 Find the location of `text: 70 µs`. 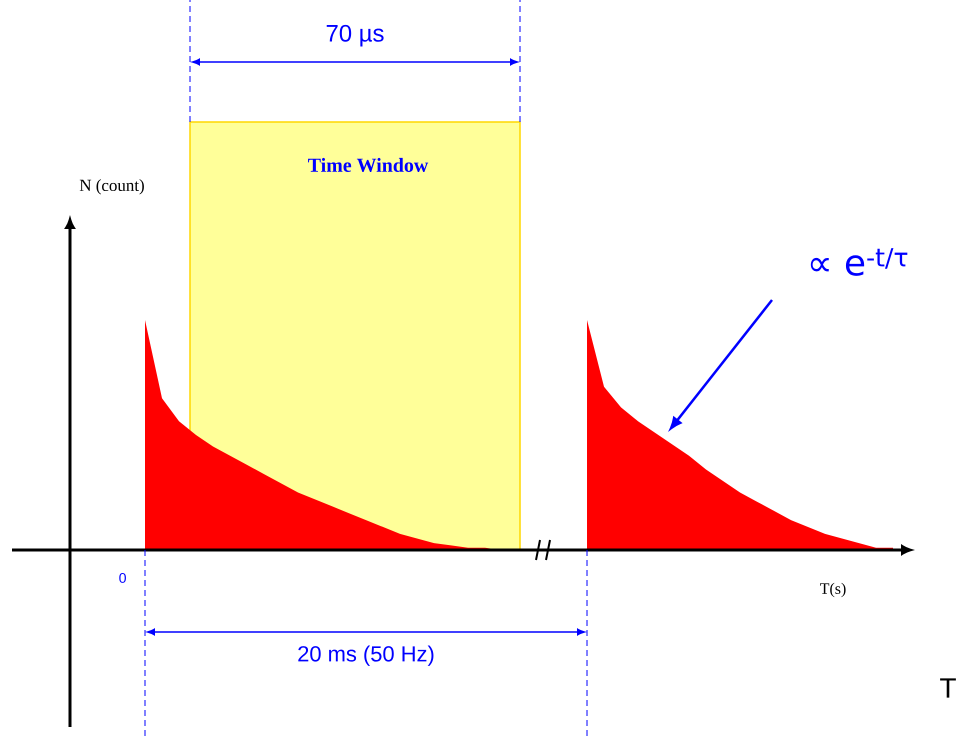

text: 70 µs is located at coordinates (355, 35).